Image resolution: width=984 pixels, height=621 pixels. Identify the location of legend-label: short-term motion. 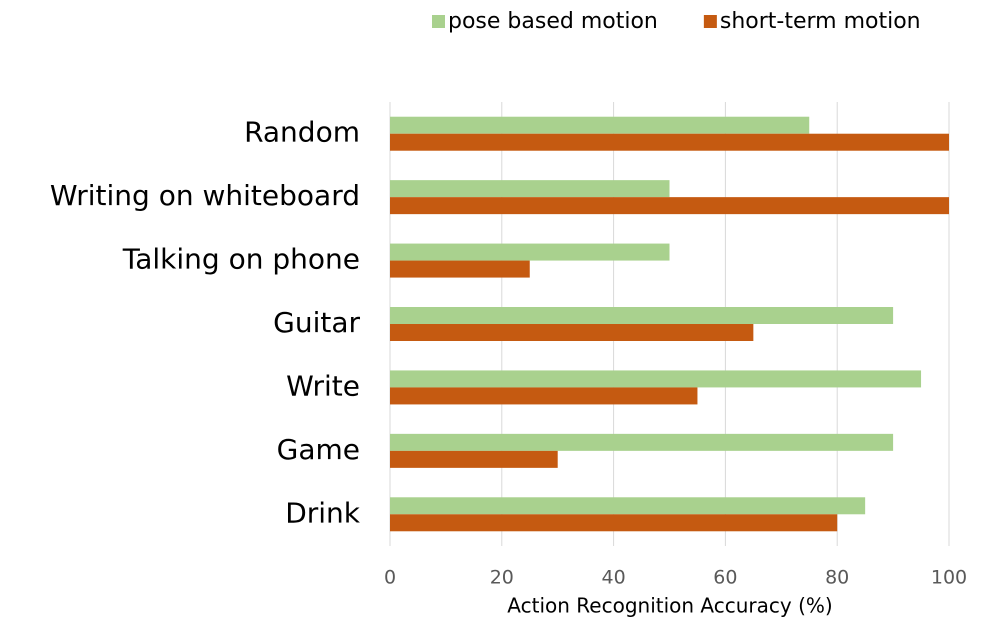
(820, 21).